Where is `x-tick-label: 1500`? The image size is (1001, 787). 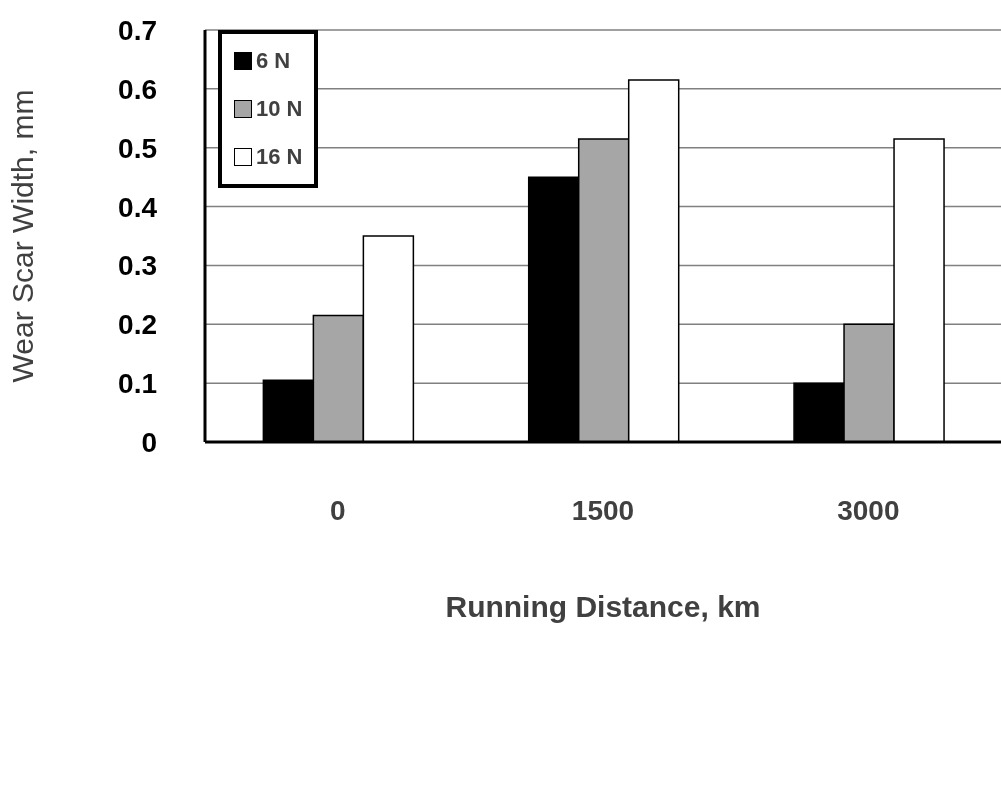 x-tick-label: 1500 is located at coordinates (603, 510).